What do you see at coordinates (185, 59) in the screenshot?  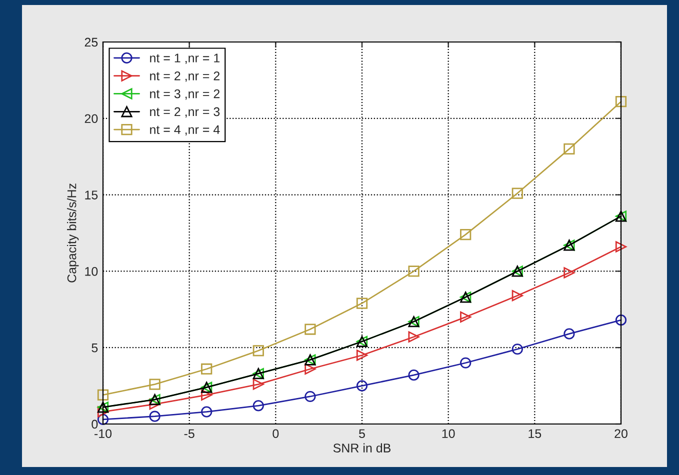 I see `legend-label: nt = 1 ,nr = 1` at bounding box center [185, 59].